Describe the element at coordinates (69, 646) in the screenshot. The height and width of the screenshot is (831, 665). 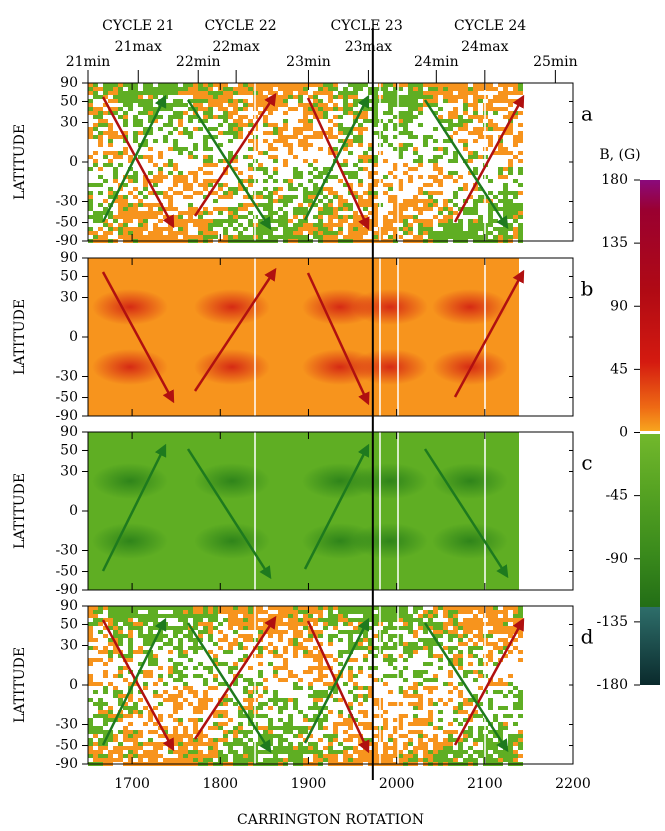
I see `y-tick-label: 30` at that location.